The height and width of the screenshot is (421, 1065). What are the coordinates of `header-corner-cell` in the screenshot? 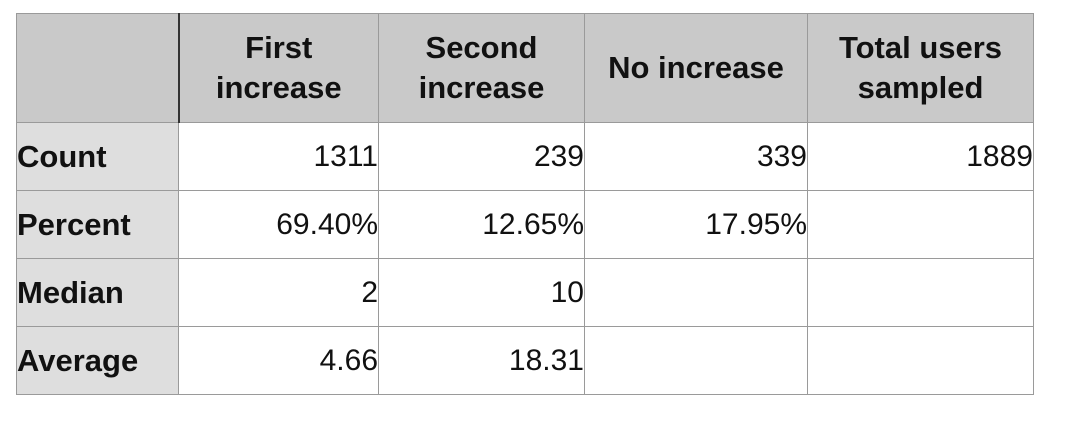 It's located at (98, 68).